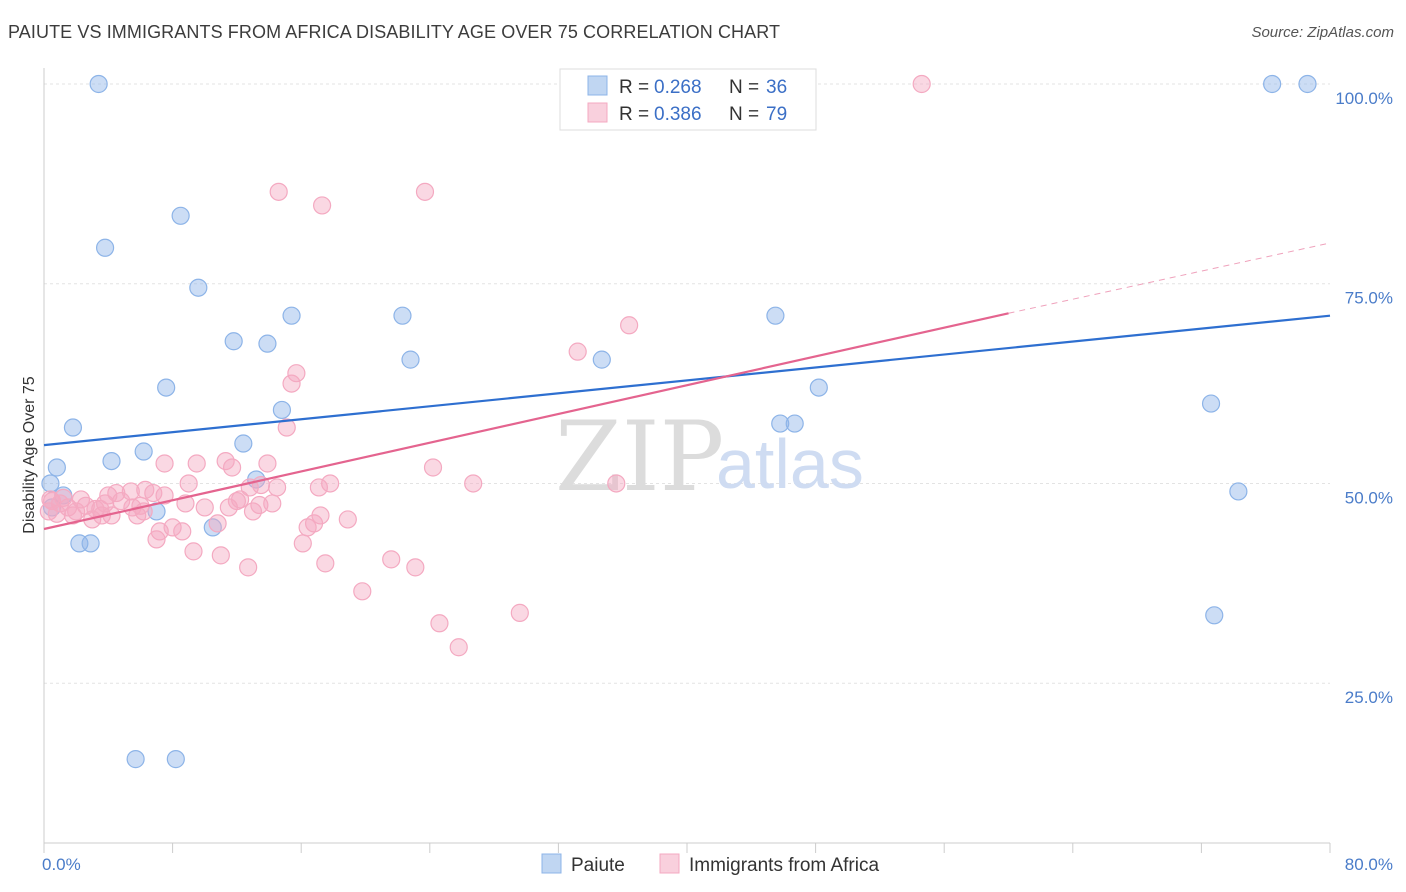  I want to click on legend-r-label-0: R =, so click(634, 87).